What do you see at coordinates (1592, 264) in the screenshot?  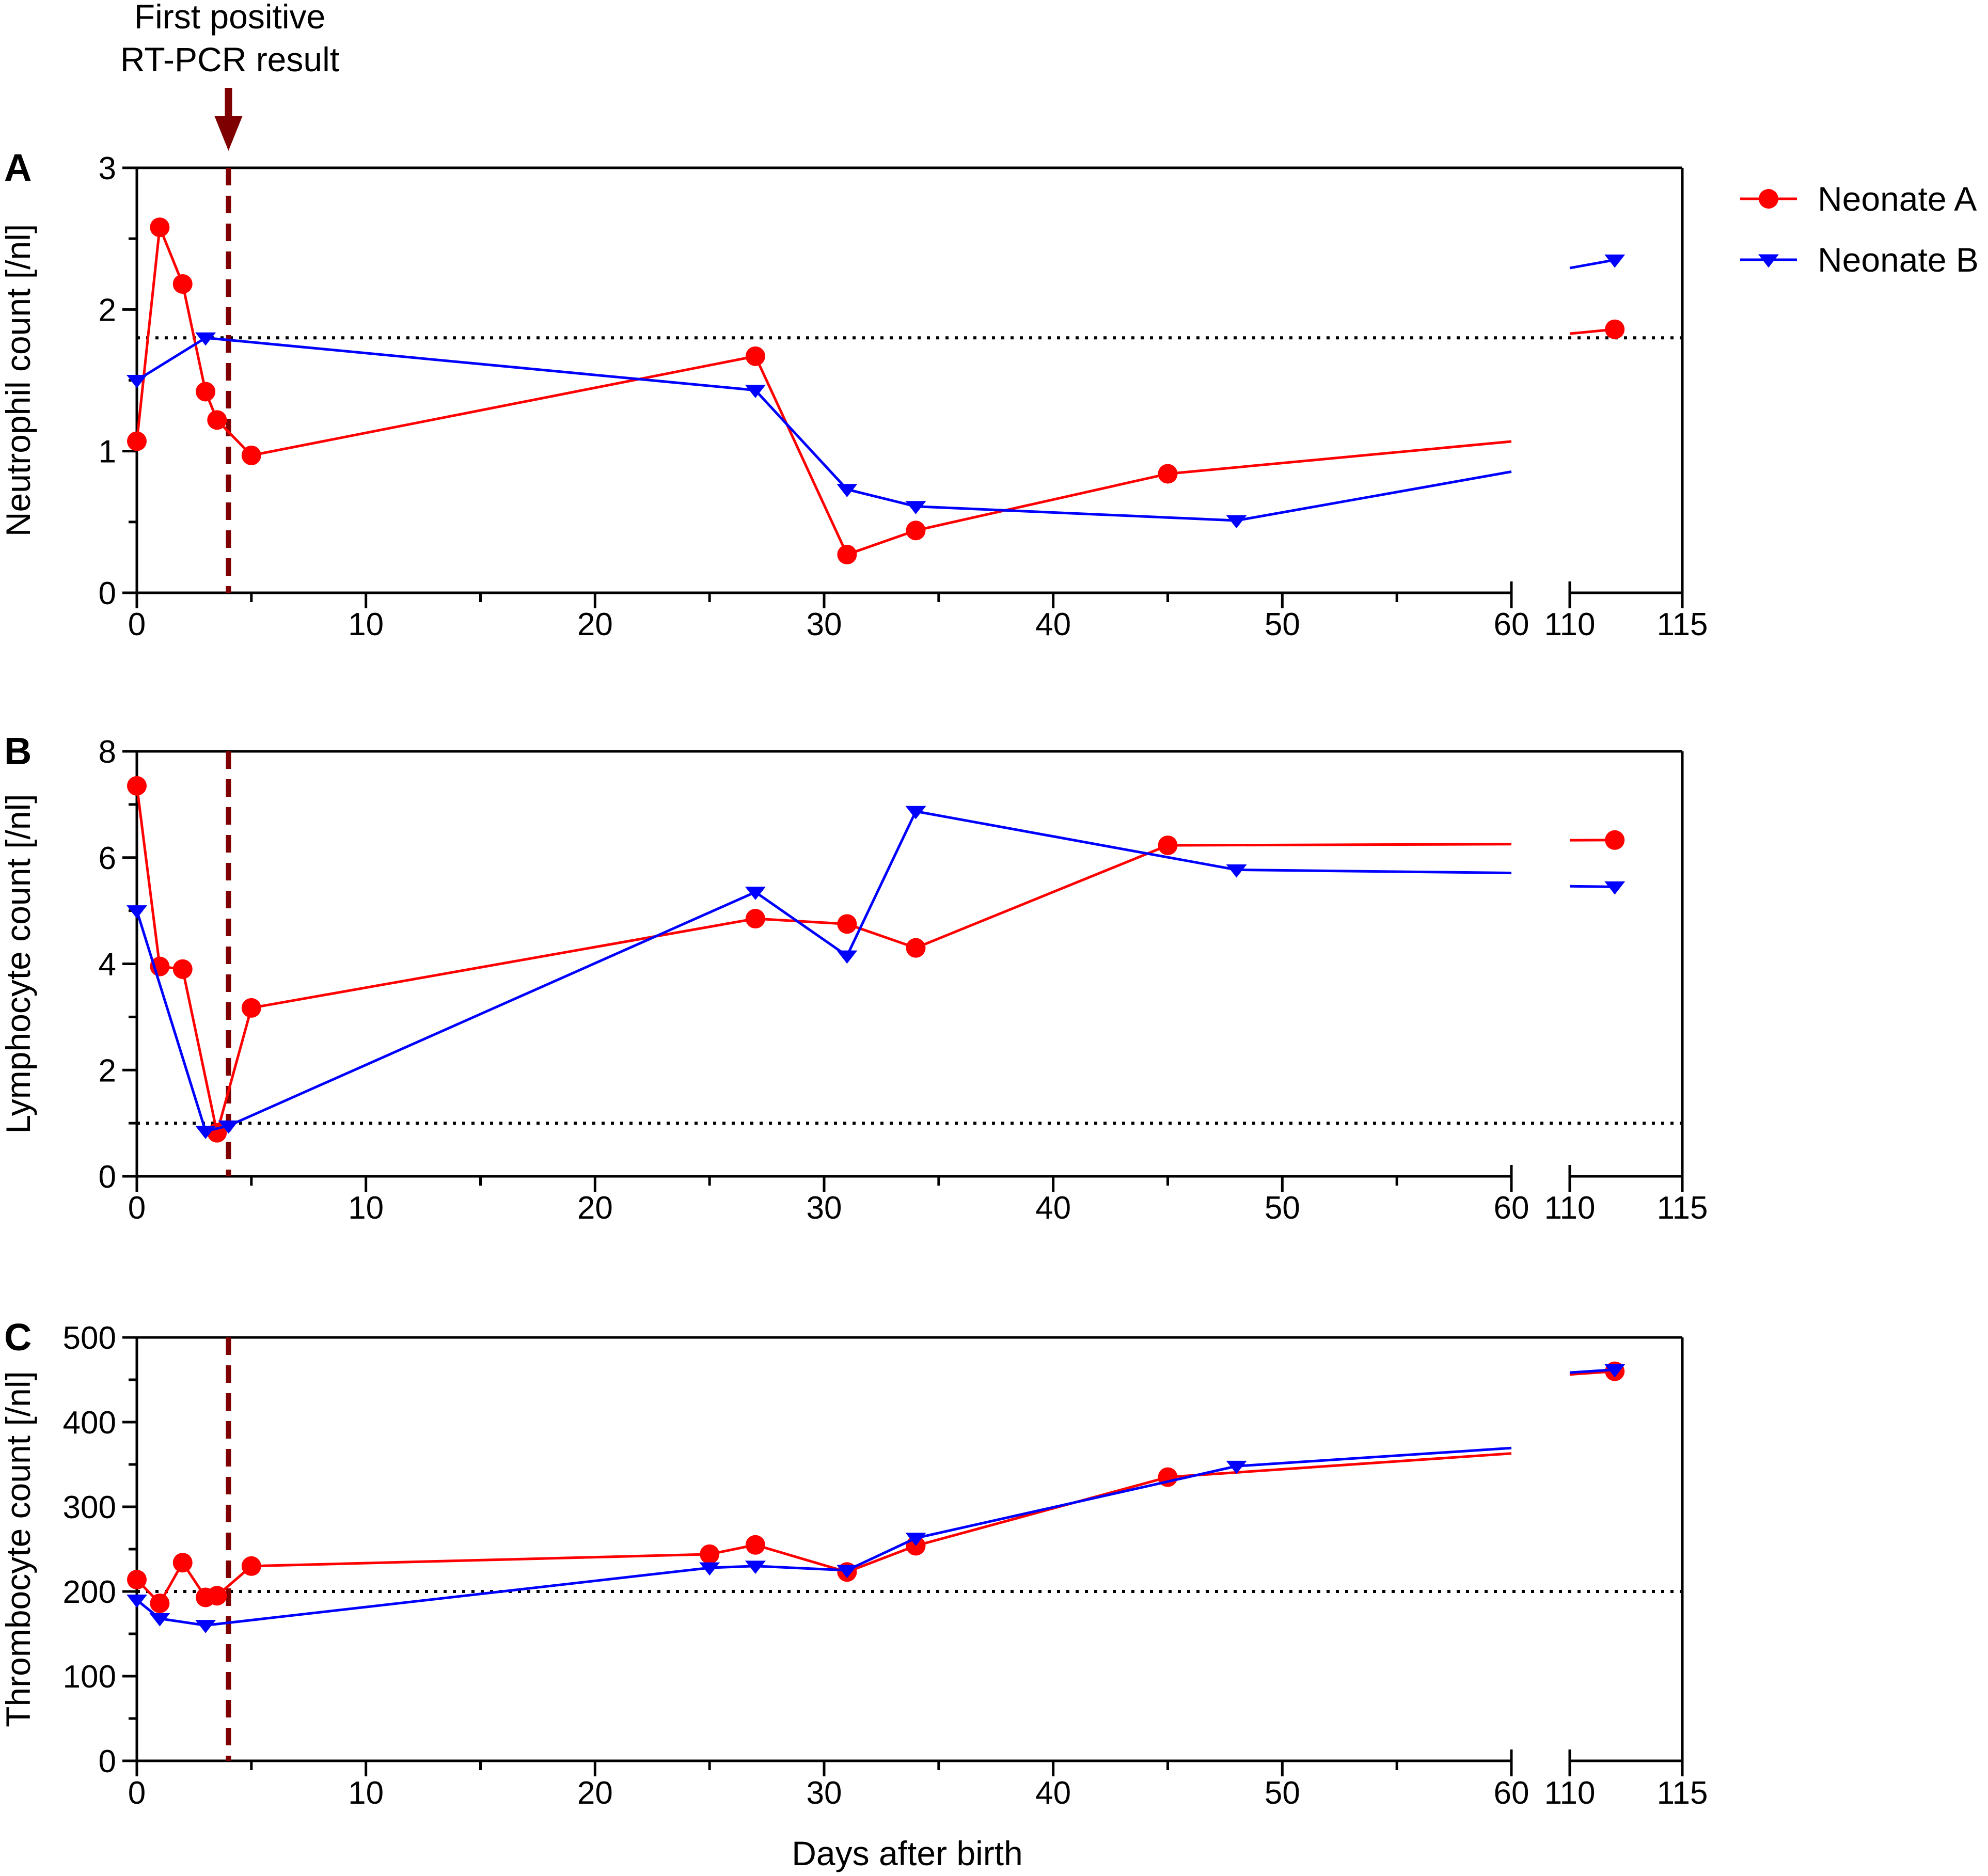 I see `series-line-tail-neonate-b-a` at bounding box center [1592, 264].